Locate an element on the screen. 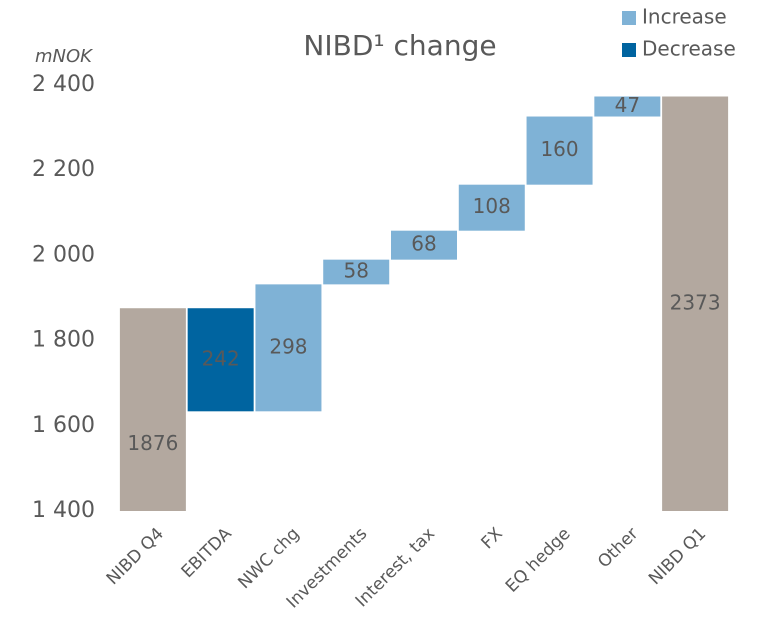 The height and width of the screenshot is (637, 767). y-tick-label: 2 400 is located at coordinates (63, 84).